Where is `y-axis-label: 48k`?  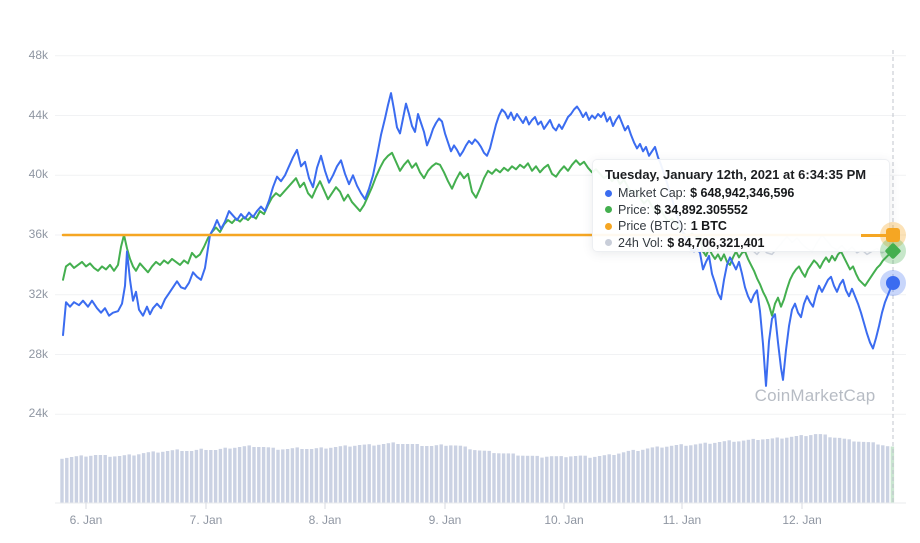
y-axis-label: 48k is located at coordinates (38, 54).